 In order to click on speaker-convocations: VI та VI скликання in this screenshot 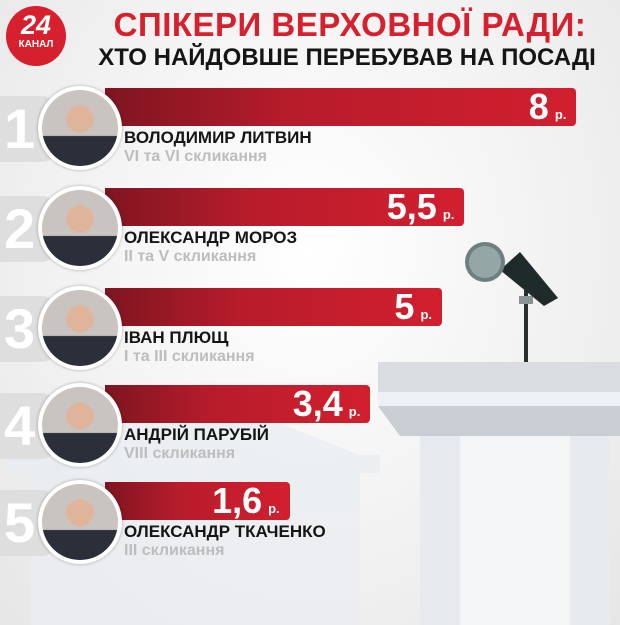, I will do `click(195, 156)`.